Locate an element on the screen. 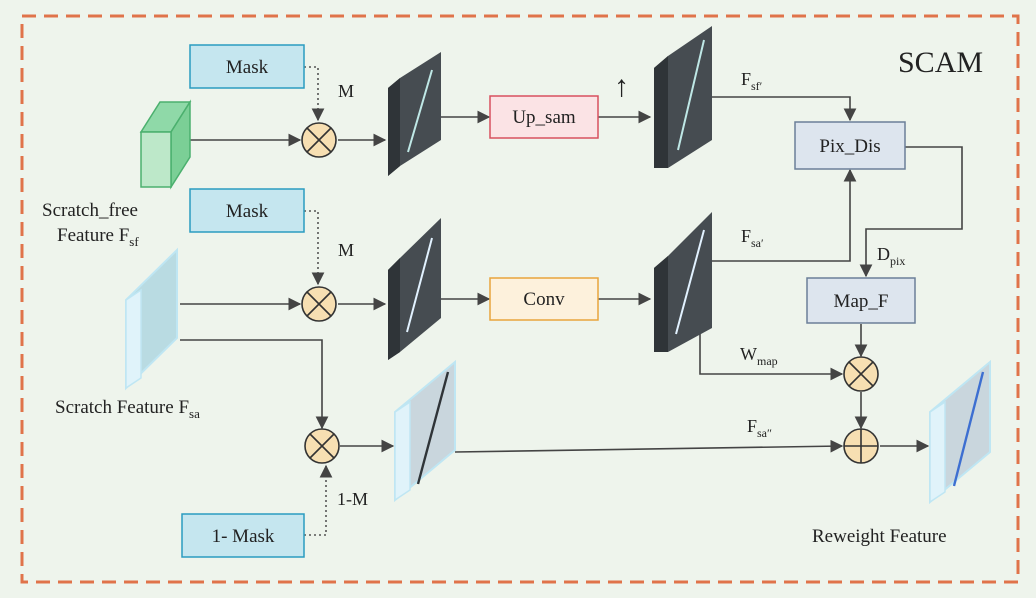 This screenshot has height=598, width=1036. mask-box-mid-label: Mask is located at coordinates (247, 211).